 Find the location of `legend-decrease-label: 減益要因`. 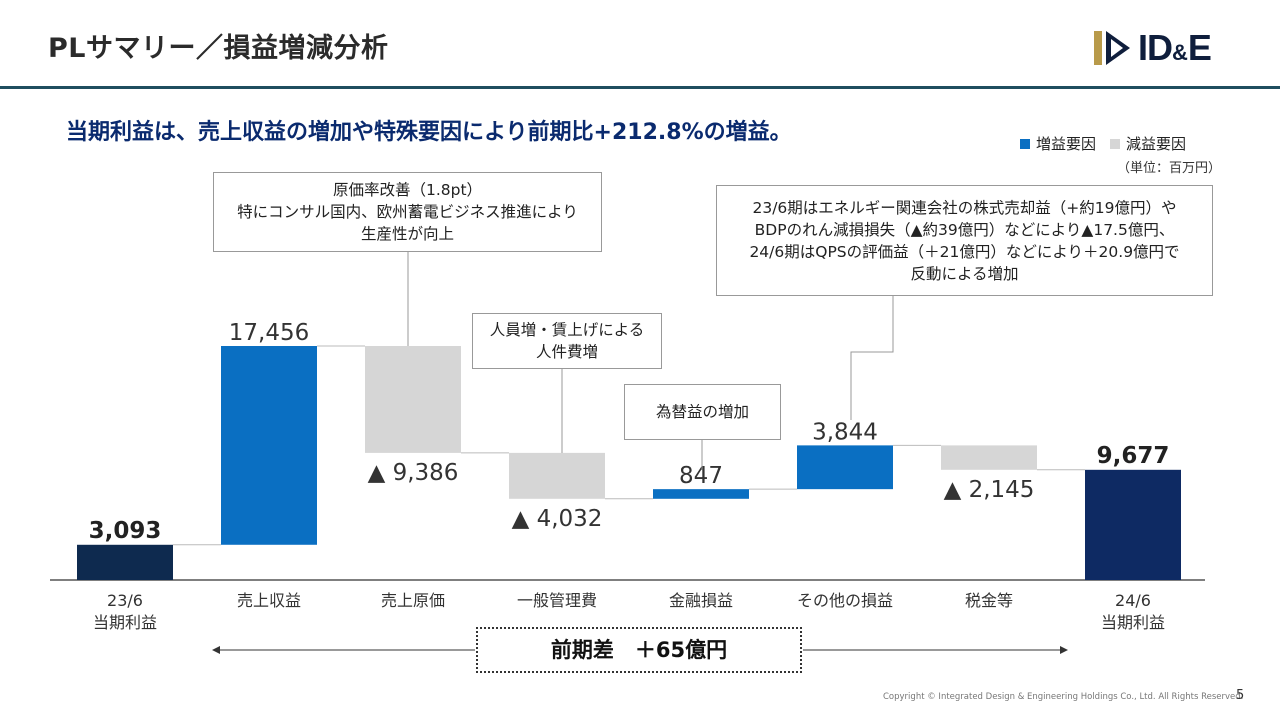

legend-decrease-label: 減益要因 is located at coordinates (1156, 144).